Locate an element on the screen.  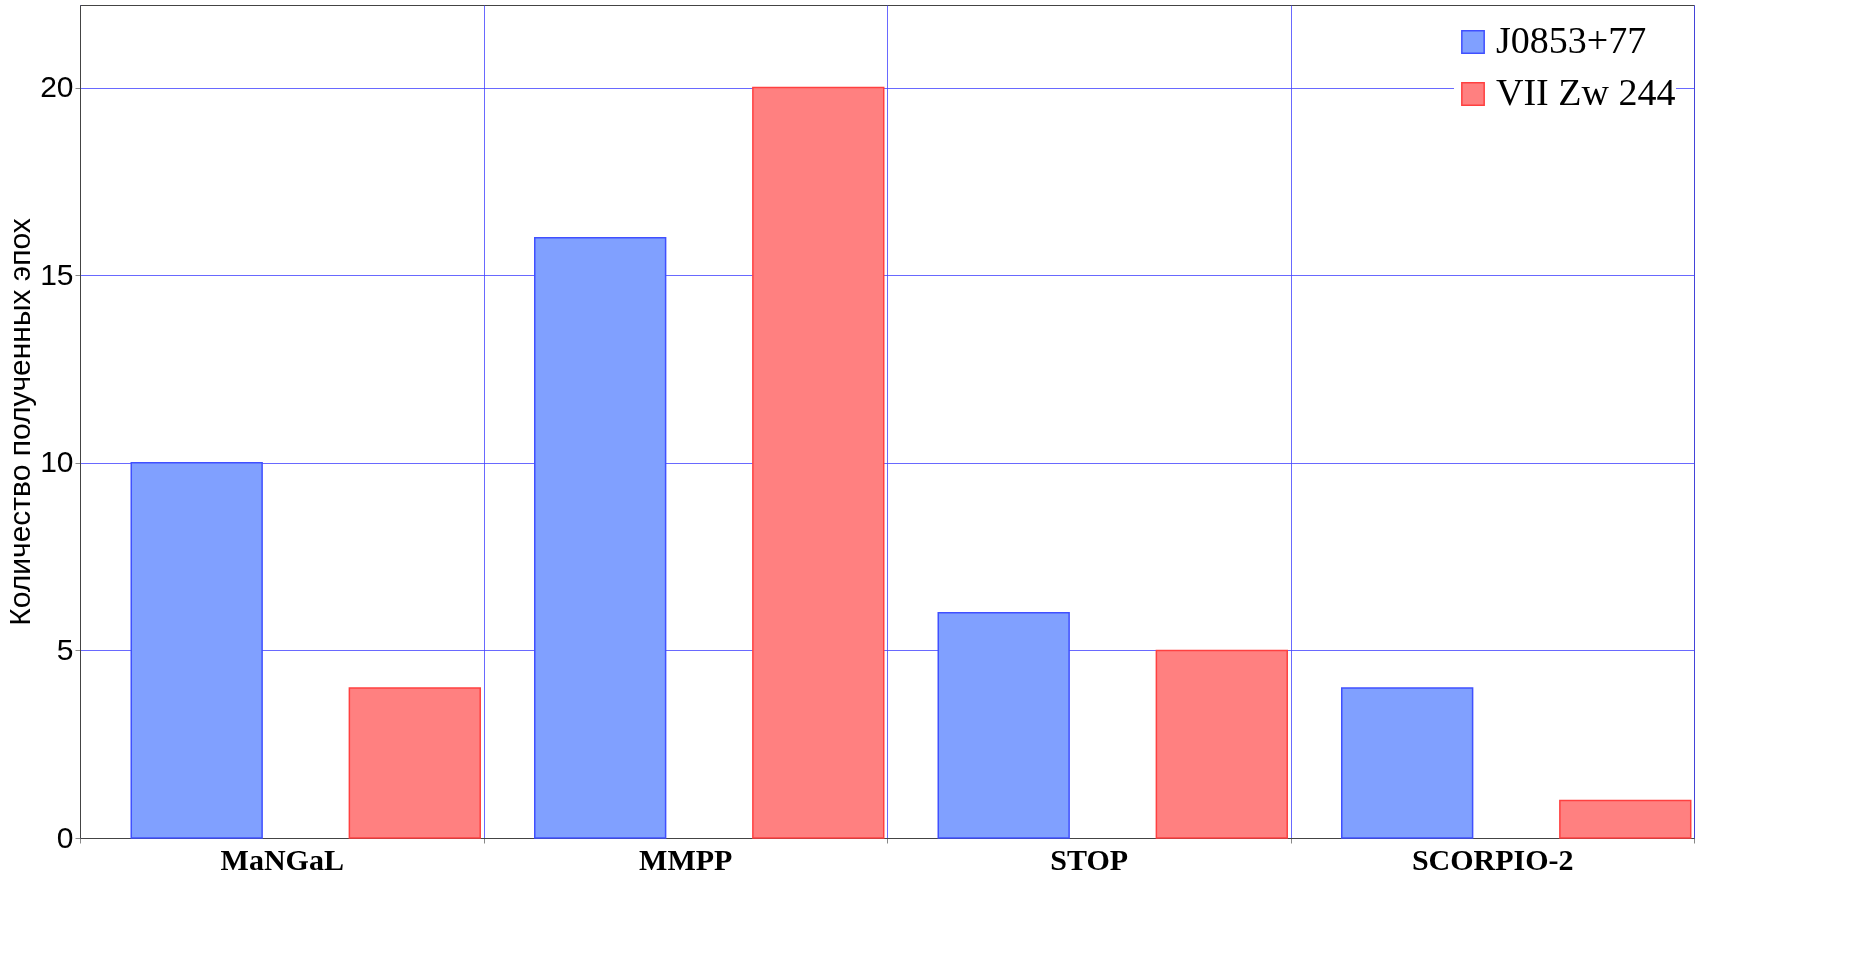
x-tick-label: MMPP is located at coordinates (686, 859).